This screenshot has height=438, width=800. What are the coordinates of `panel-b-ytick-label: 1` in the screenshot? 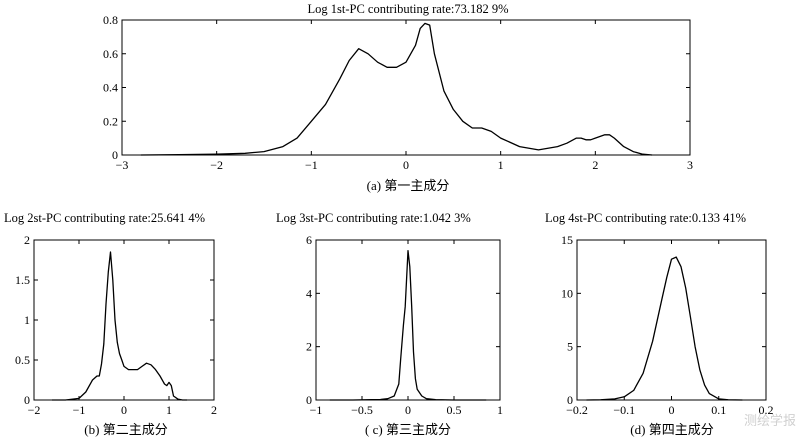 It's located at (27, 320).